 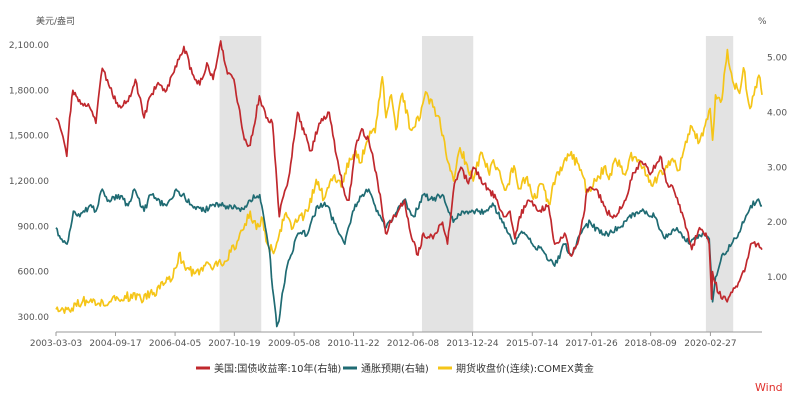 I want to click on x-tick-label: 2015-07-14, so click(x=532, y=344).